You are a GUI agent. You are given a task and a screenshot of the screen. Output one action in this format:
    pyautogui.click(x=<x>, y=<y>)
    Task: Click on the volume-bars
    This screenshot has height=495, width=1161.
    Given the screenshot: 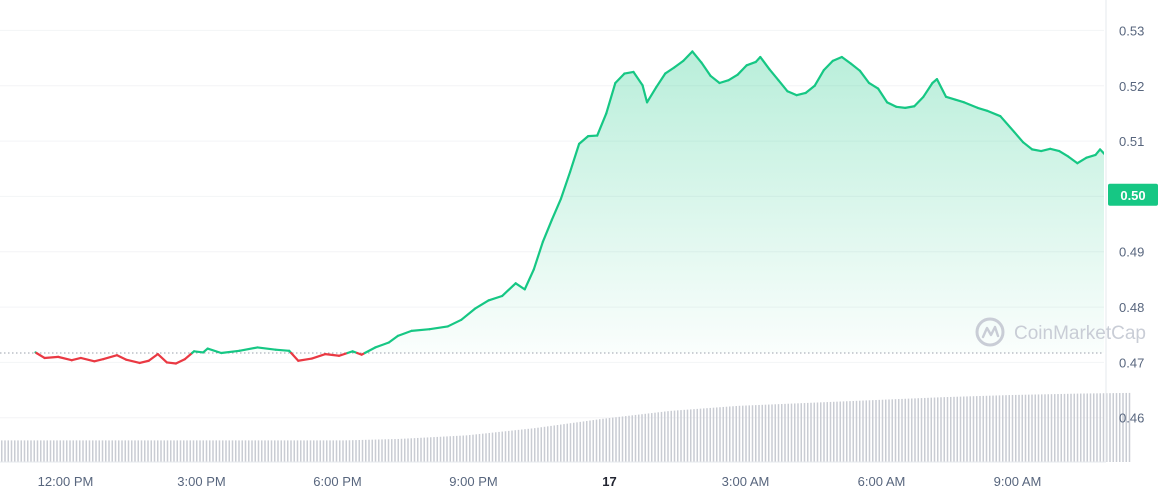 What is the action you would take?
    pyautogui.click(x=566, y=427)
    